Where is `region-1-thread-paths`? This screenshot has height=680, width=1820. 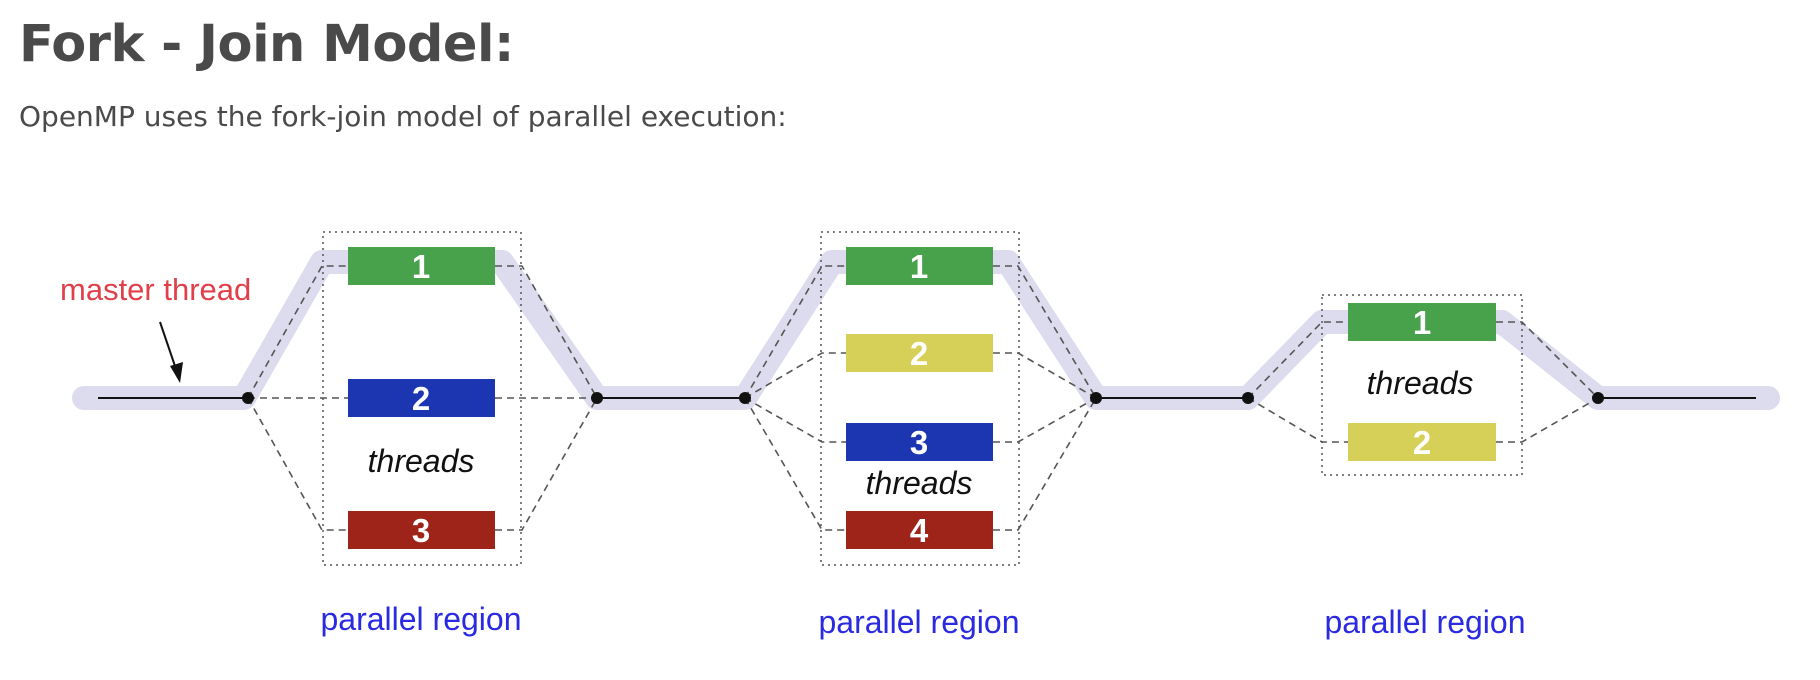 region-1-thread-paths is located at coordinates (422, 398).